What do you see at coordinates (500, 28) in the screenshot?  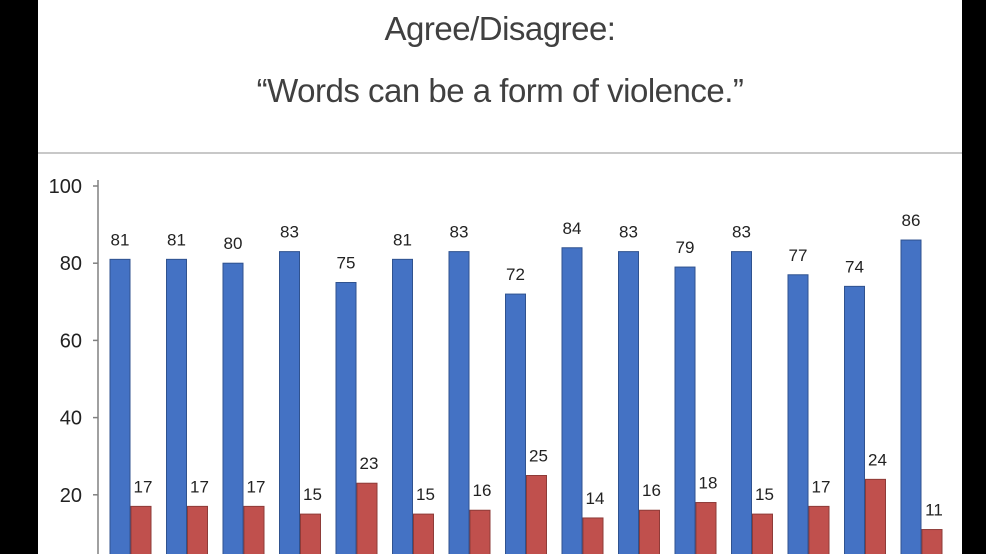 I see `chart-title-line-1: Agree/Disagree:` at bounding box center [500, 28].